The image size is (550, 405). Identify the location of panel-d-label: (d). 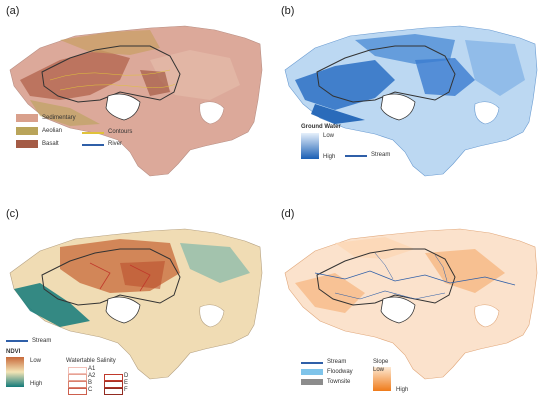
(288, 214).